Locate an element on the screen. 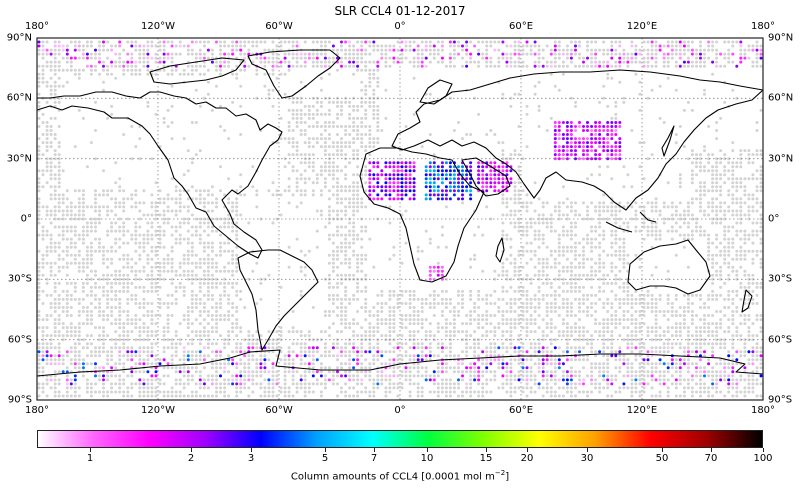  y-tick-right-0: 90°N is located at coordinates (781, 38).